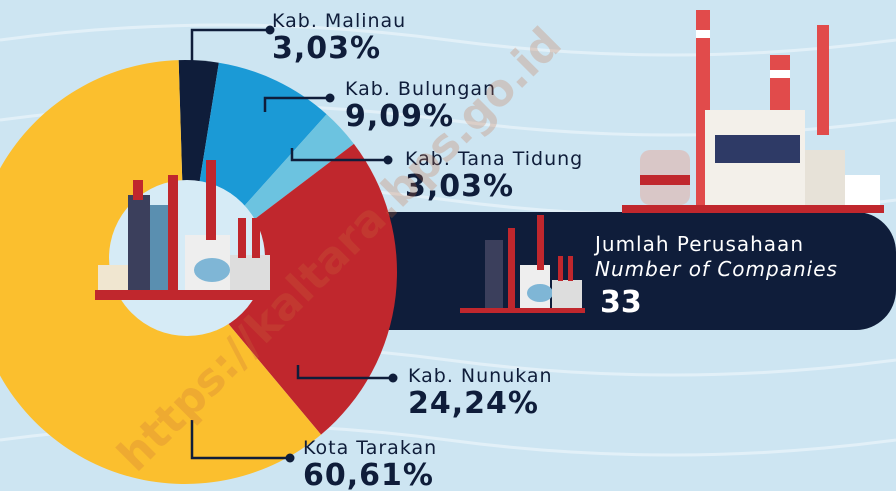 The width and height of the screenshot is (896, 491). What do you see at coordinates (716, 269) in the screenshot?
I see `summary-label-en: Number of Companies` at bounding box center [716, 269].